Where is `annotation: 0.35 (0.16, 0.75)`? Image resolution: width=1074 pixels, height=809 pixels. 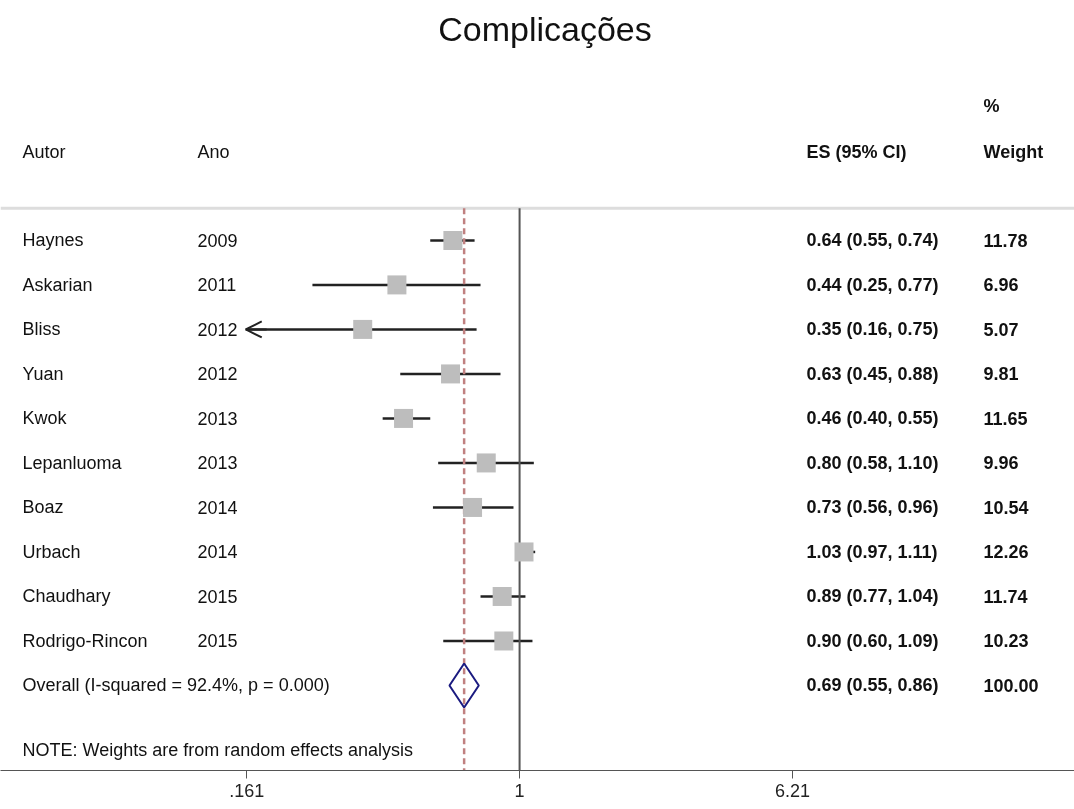 annotation: 0.35 (0.16, 0.75) is located at coordinates (872, 329).